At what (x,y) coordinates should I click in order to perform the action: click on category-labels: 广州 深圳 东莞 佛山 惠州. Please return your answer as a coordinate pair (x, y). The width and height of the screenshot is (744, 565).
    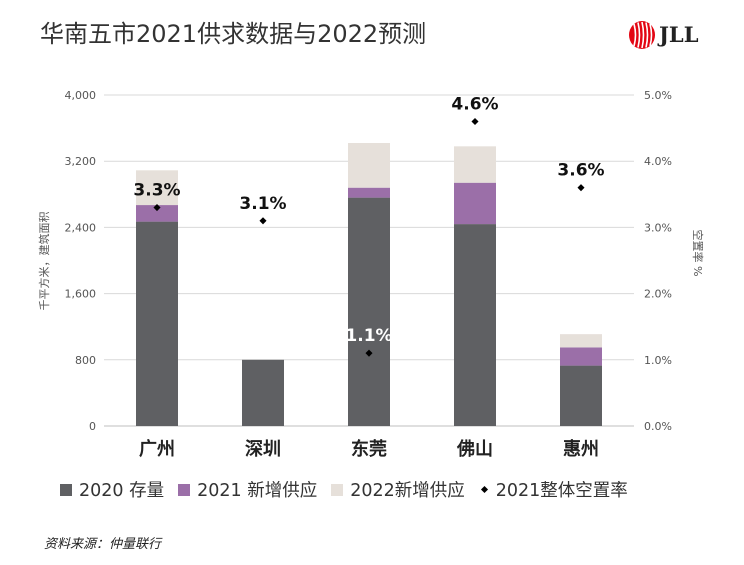
    Looking at the image, I should click on (369, 449).